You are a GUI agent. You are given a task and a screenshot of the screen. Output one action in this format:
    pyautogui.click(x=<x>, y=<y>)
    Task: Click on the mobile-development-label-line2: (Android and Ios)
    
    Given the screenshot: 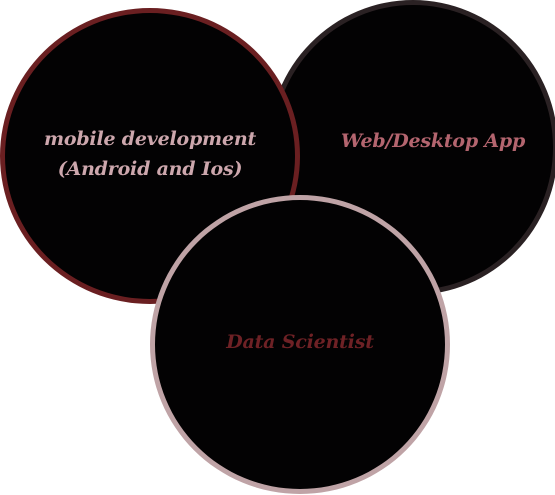 What is the action you would take?
    pyautogui.click(x=150, y=169)
    